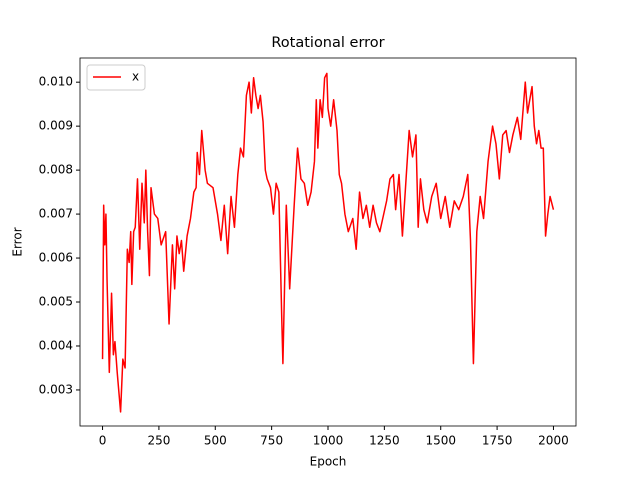 The height and width of the screenshot is (480, 640). Describe the element at coordinates (327, 43) in the screenshot. I see `chart-title: Rotational error` at that location.